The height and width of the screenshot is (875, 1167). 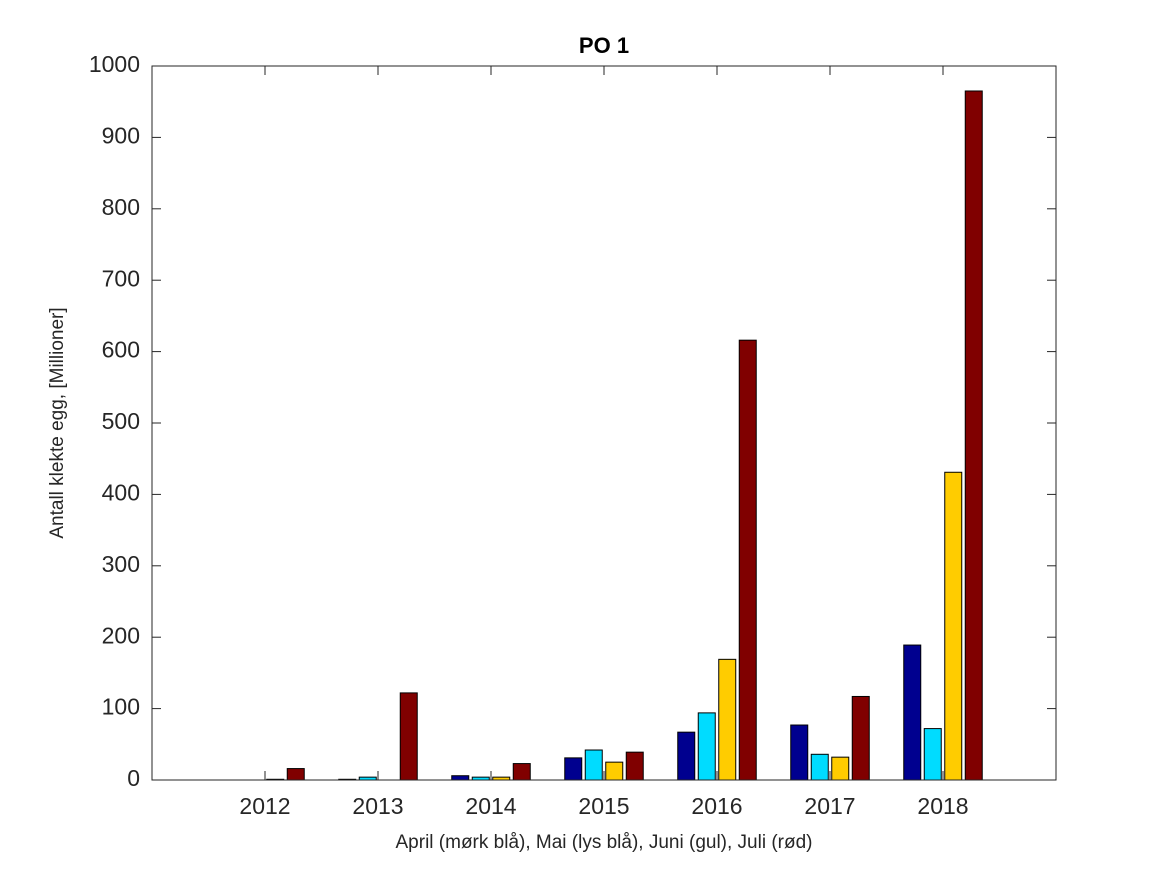 I want to click on x-tick-label: 2015, so click(x=603, y=806).